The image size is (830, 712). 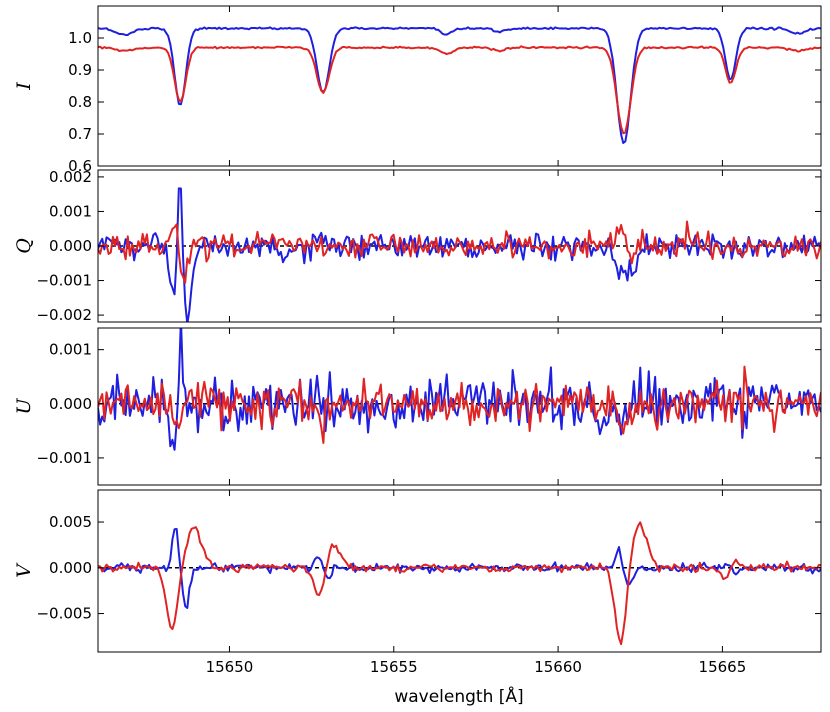 I want to click on ytick-label-Q-4: 0.002, so click(x=70, y=177).